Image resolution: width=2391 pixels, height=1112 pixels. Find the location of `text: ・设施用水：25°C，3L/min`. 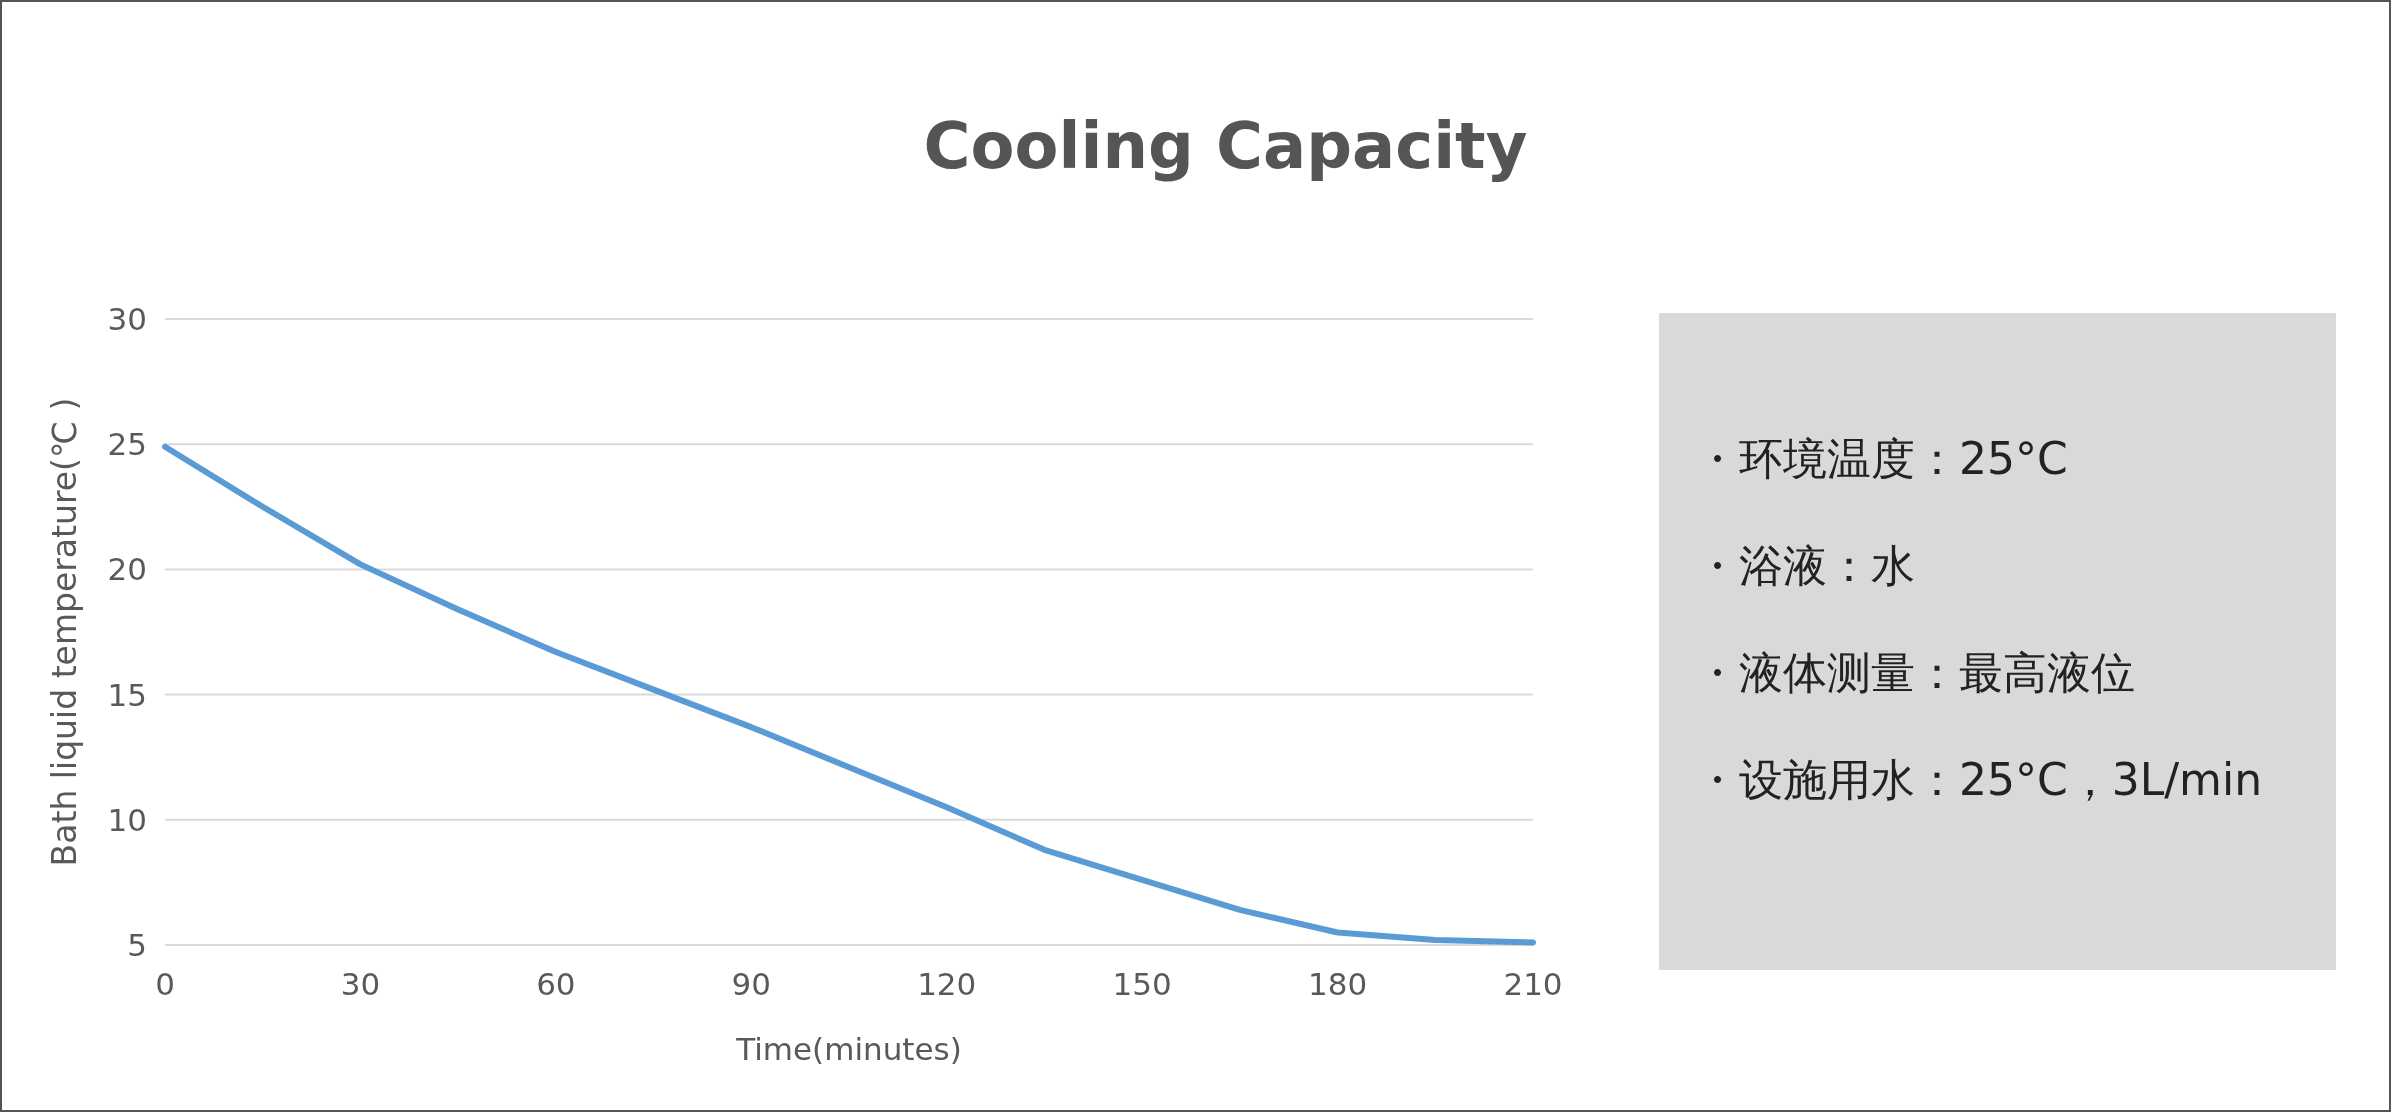

text: ・设施用水：25°C，3L/min is located at coordinates (1979, 779).